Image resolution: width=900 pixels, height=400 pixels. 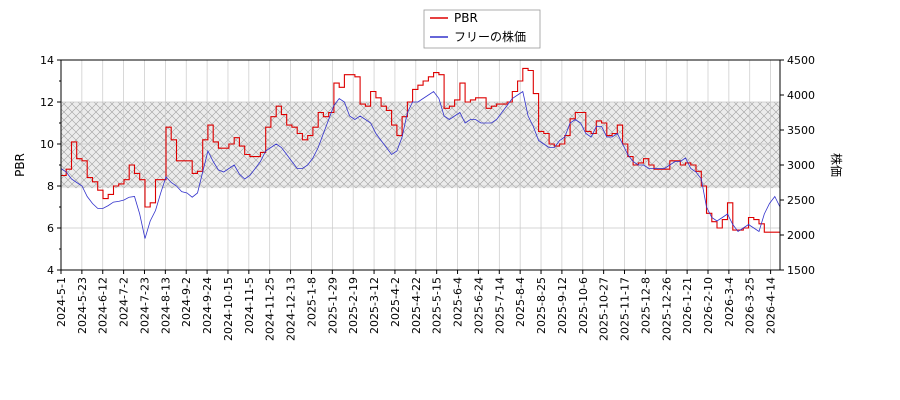 I want to click on x-tick-label: 2025-6-4, so click(x=458, y=302).